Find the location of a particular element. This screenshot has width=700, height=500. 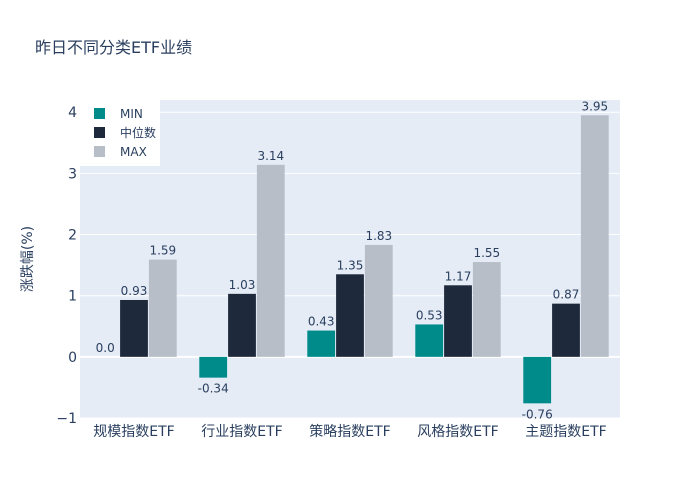

x-tick-label: 行业指数ETF is located at coordinates (241, 432).